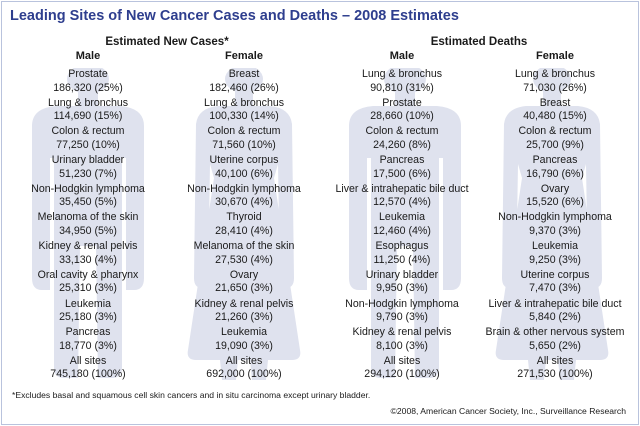 The width and height of the screenshot is (640, 426). Describe the element at coordinates (244, 246) in the screenshot. I see `site-name: Melanoma of the skin` at that location.